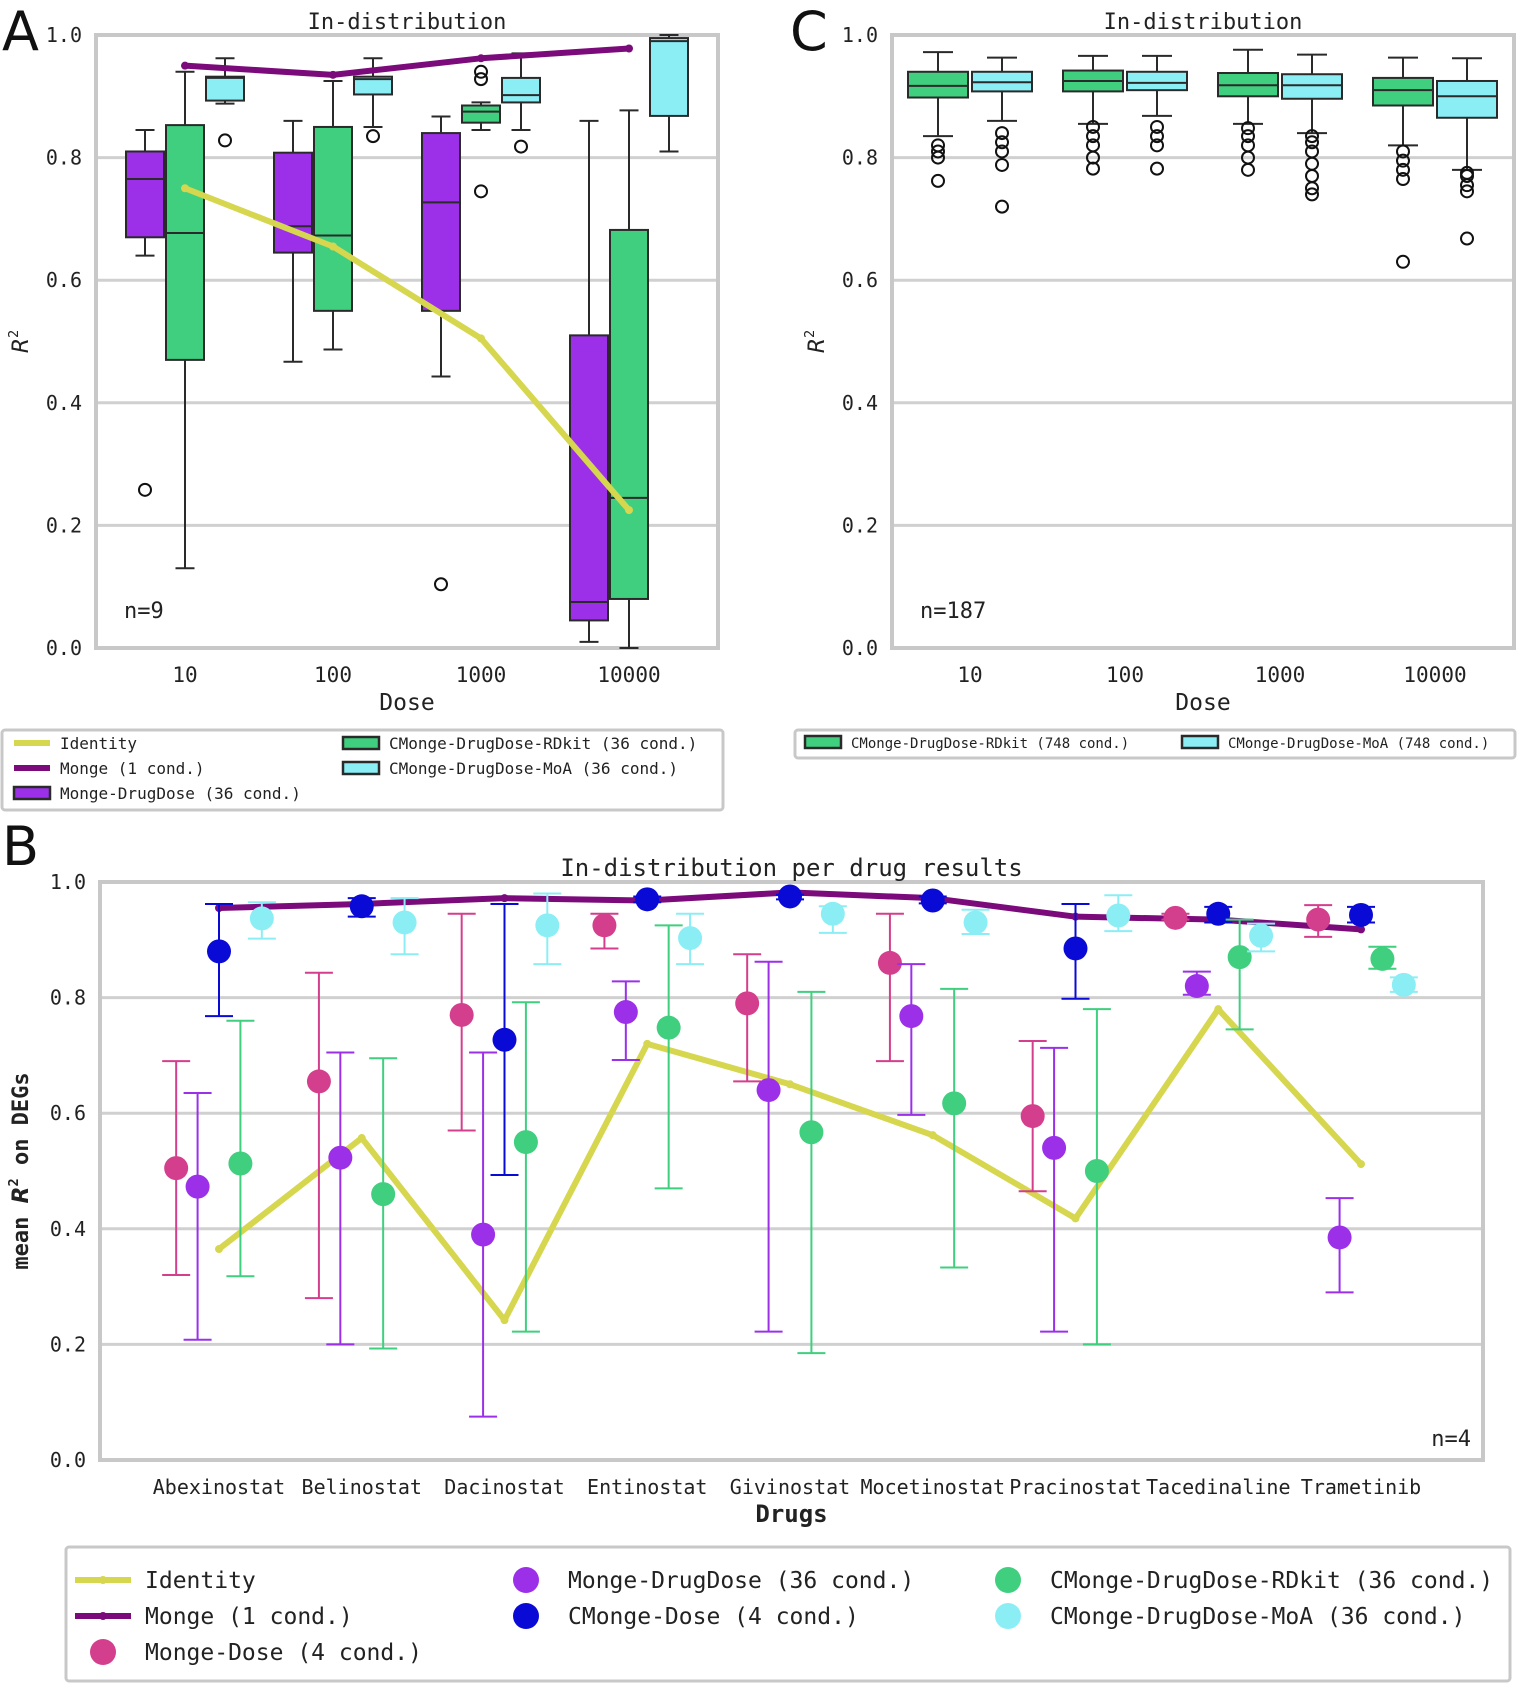 The width and height of the screenshot is (1523, 1691). I want to click on x-tick-label: Entinostat, so click(647, 1487).